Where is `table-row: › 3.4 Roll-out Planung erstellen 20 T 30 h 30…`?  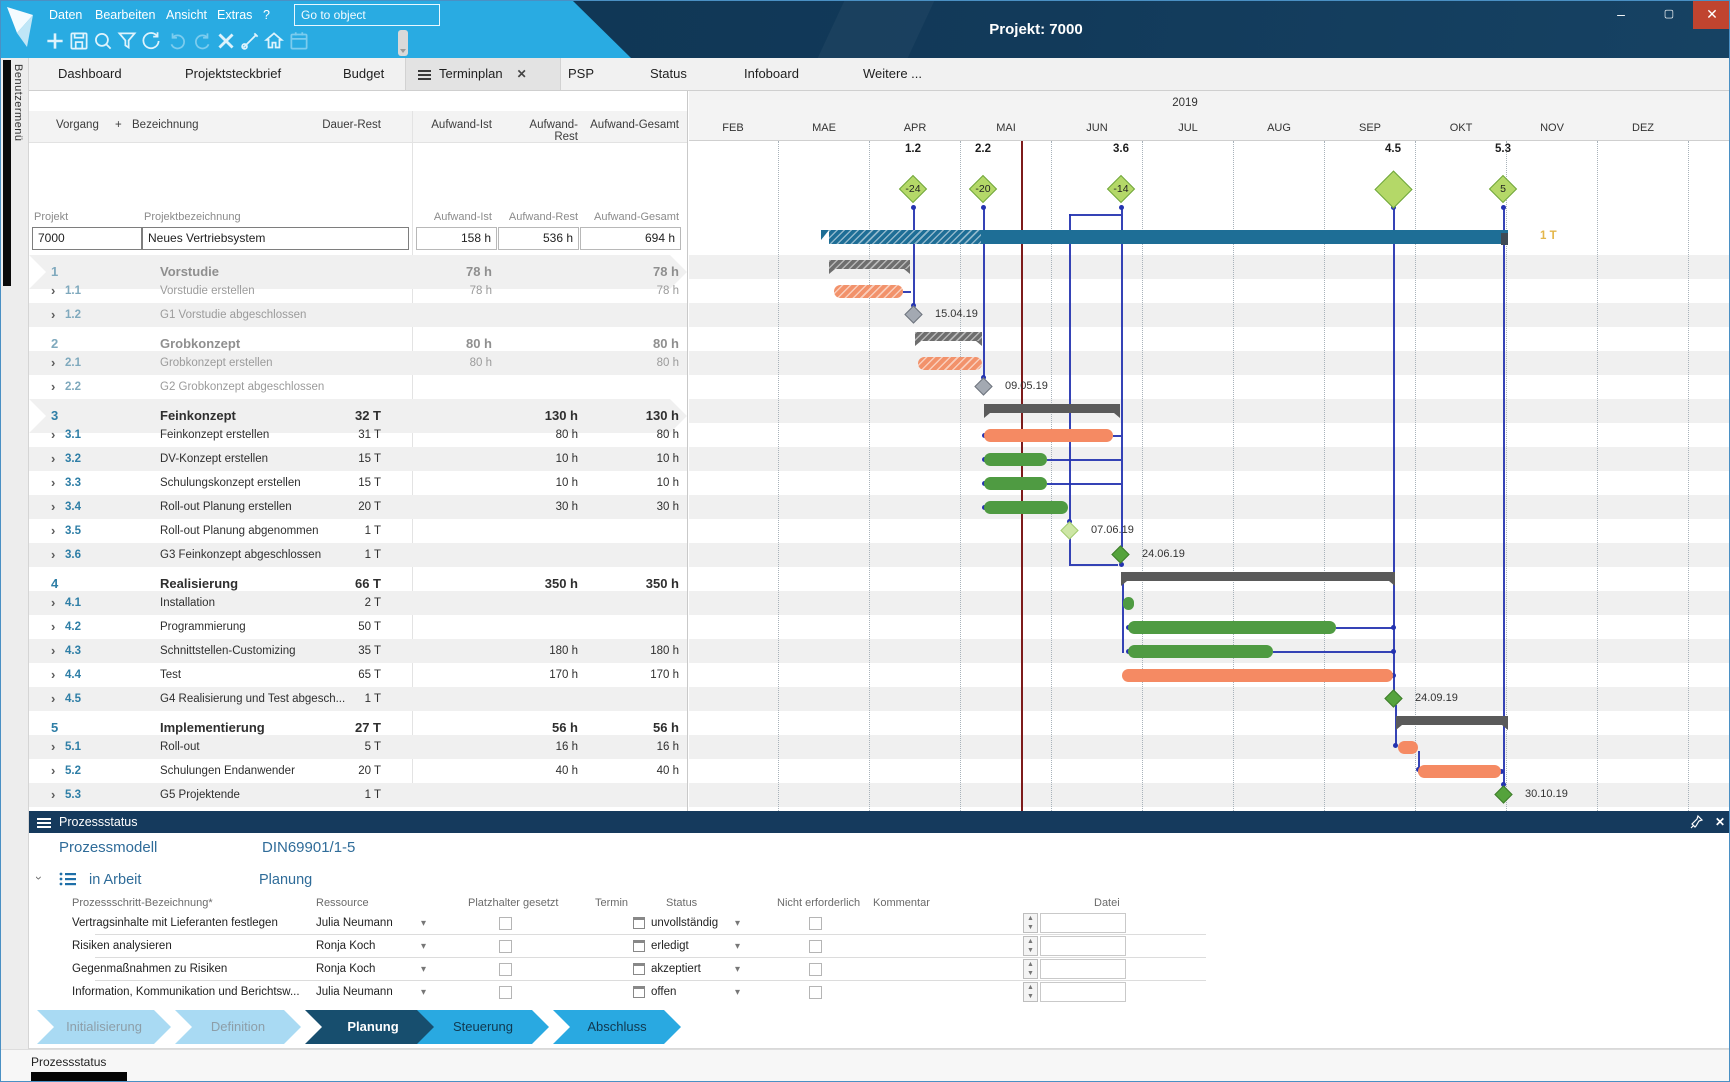 table-row: › 3.4 Roll-out Planung erstellen 20 T 30 h 30… is located at coordinates (358, 507).